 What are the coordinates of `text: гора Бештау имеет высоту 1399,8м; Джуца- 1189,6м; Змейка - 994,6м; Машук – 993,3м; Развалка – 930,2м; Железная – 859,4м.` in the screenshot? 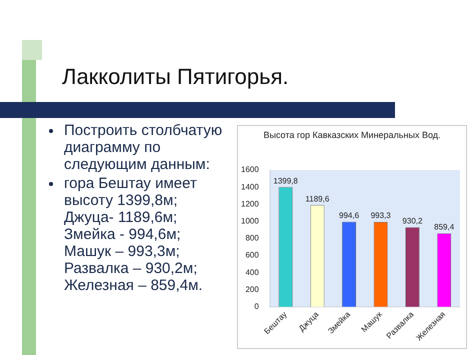 It's located at (134, 234).